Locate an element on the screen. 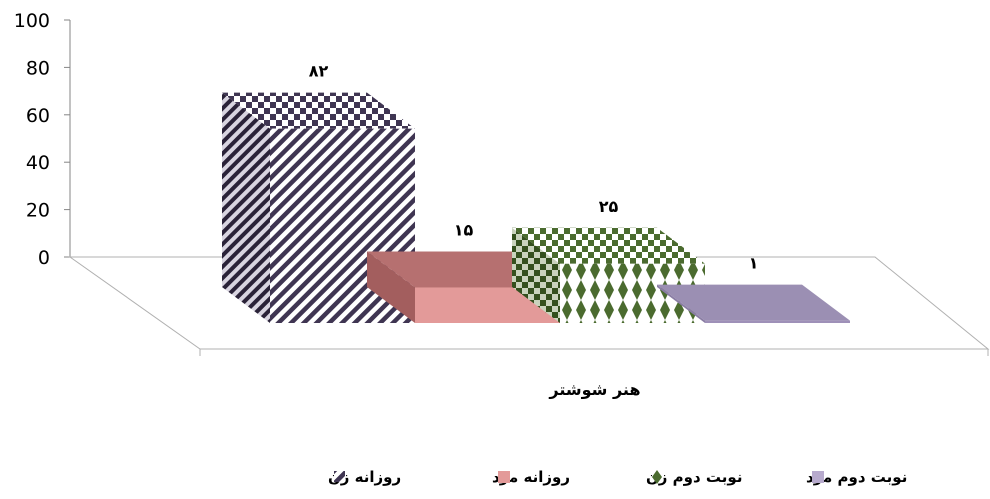  legend-item-3: نوبت دوم مرد is located at coordinates (856, 477).